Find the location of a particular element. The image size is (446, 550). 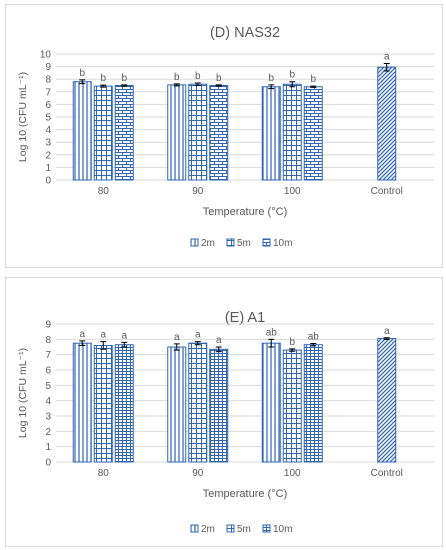

bar-a1-90-5m is located at coordinates (198, 402).